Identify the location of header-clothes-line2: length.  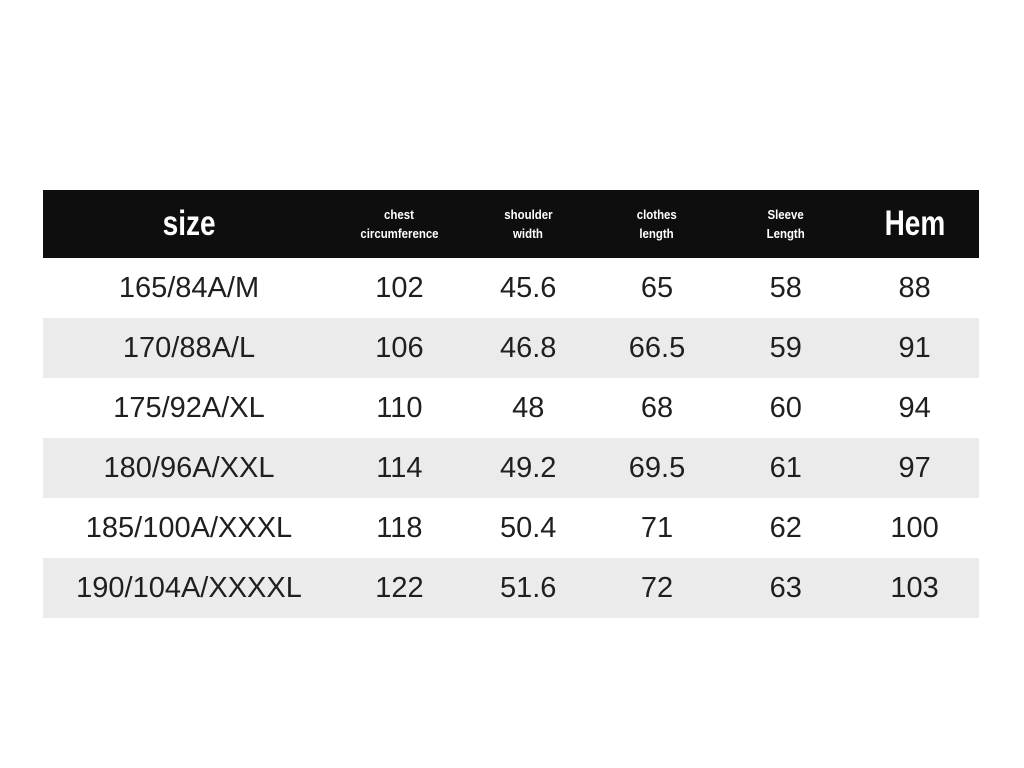
(657, 233).